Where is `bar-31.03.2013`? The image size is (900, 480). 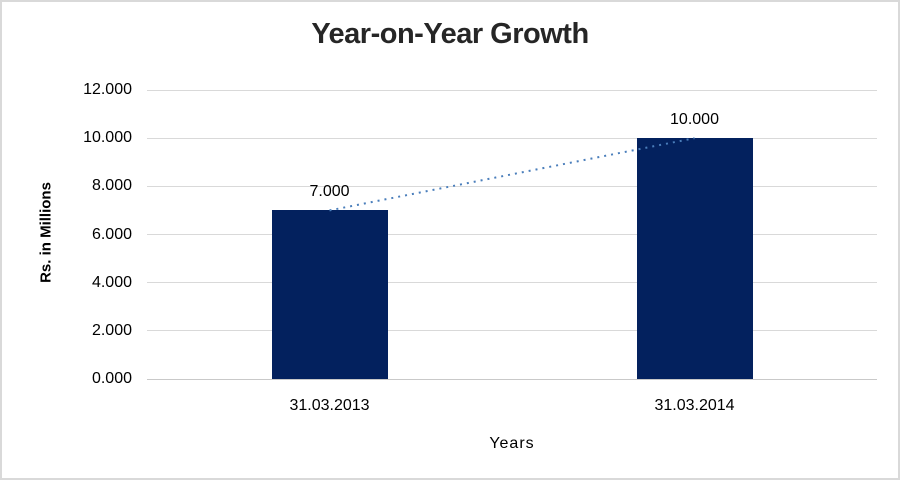 bar-31.03.2013 is located at coordinates (329, 294).